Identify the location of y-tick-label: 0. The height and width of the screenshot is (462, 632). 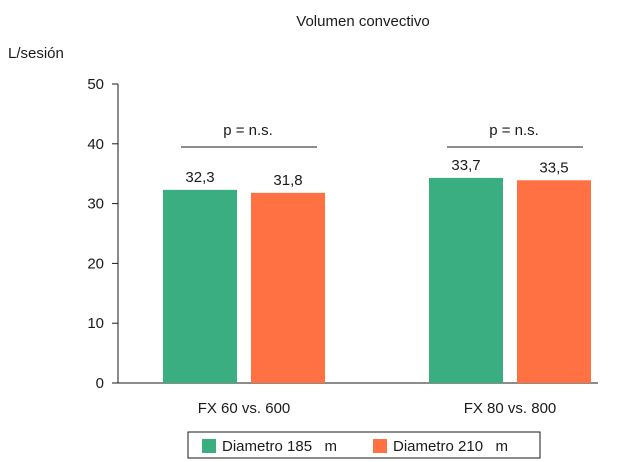
(100, 383).